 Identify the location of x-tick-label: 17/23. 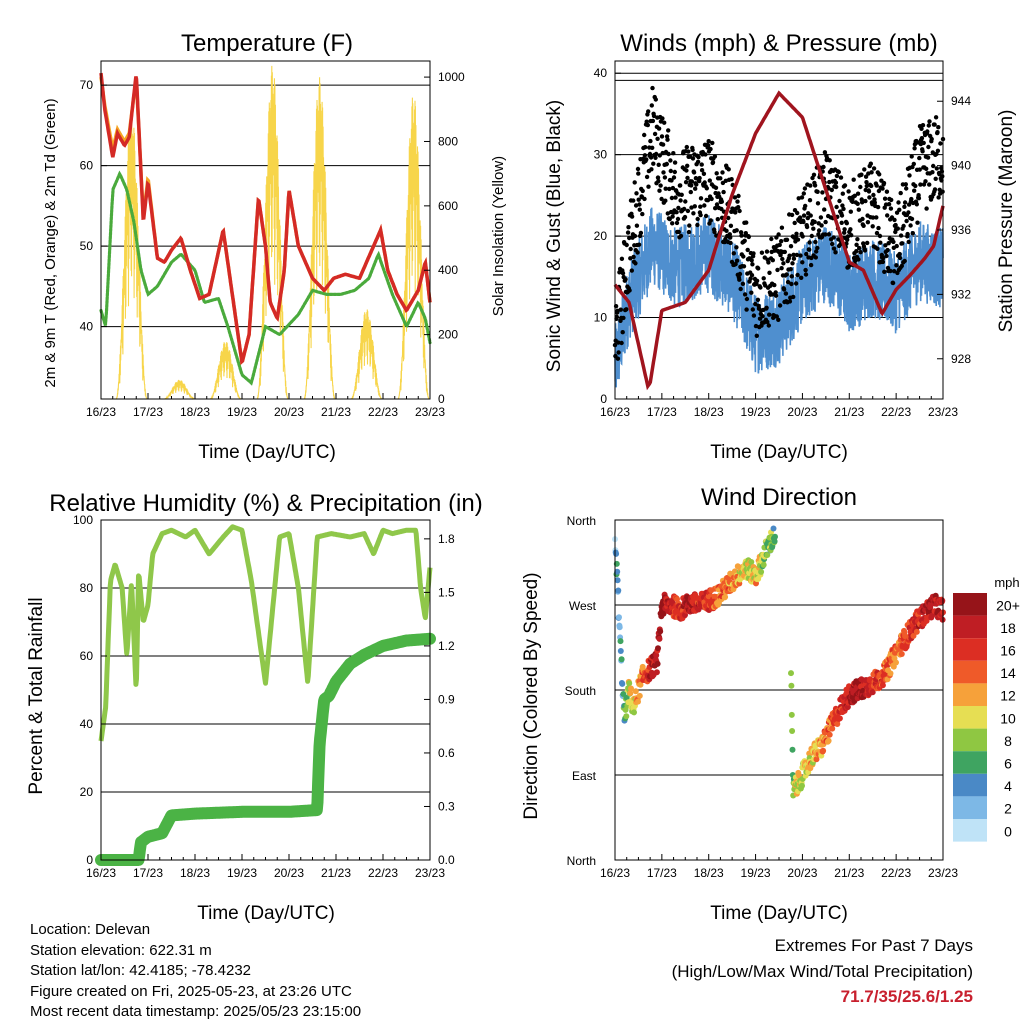
(662, 873).